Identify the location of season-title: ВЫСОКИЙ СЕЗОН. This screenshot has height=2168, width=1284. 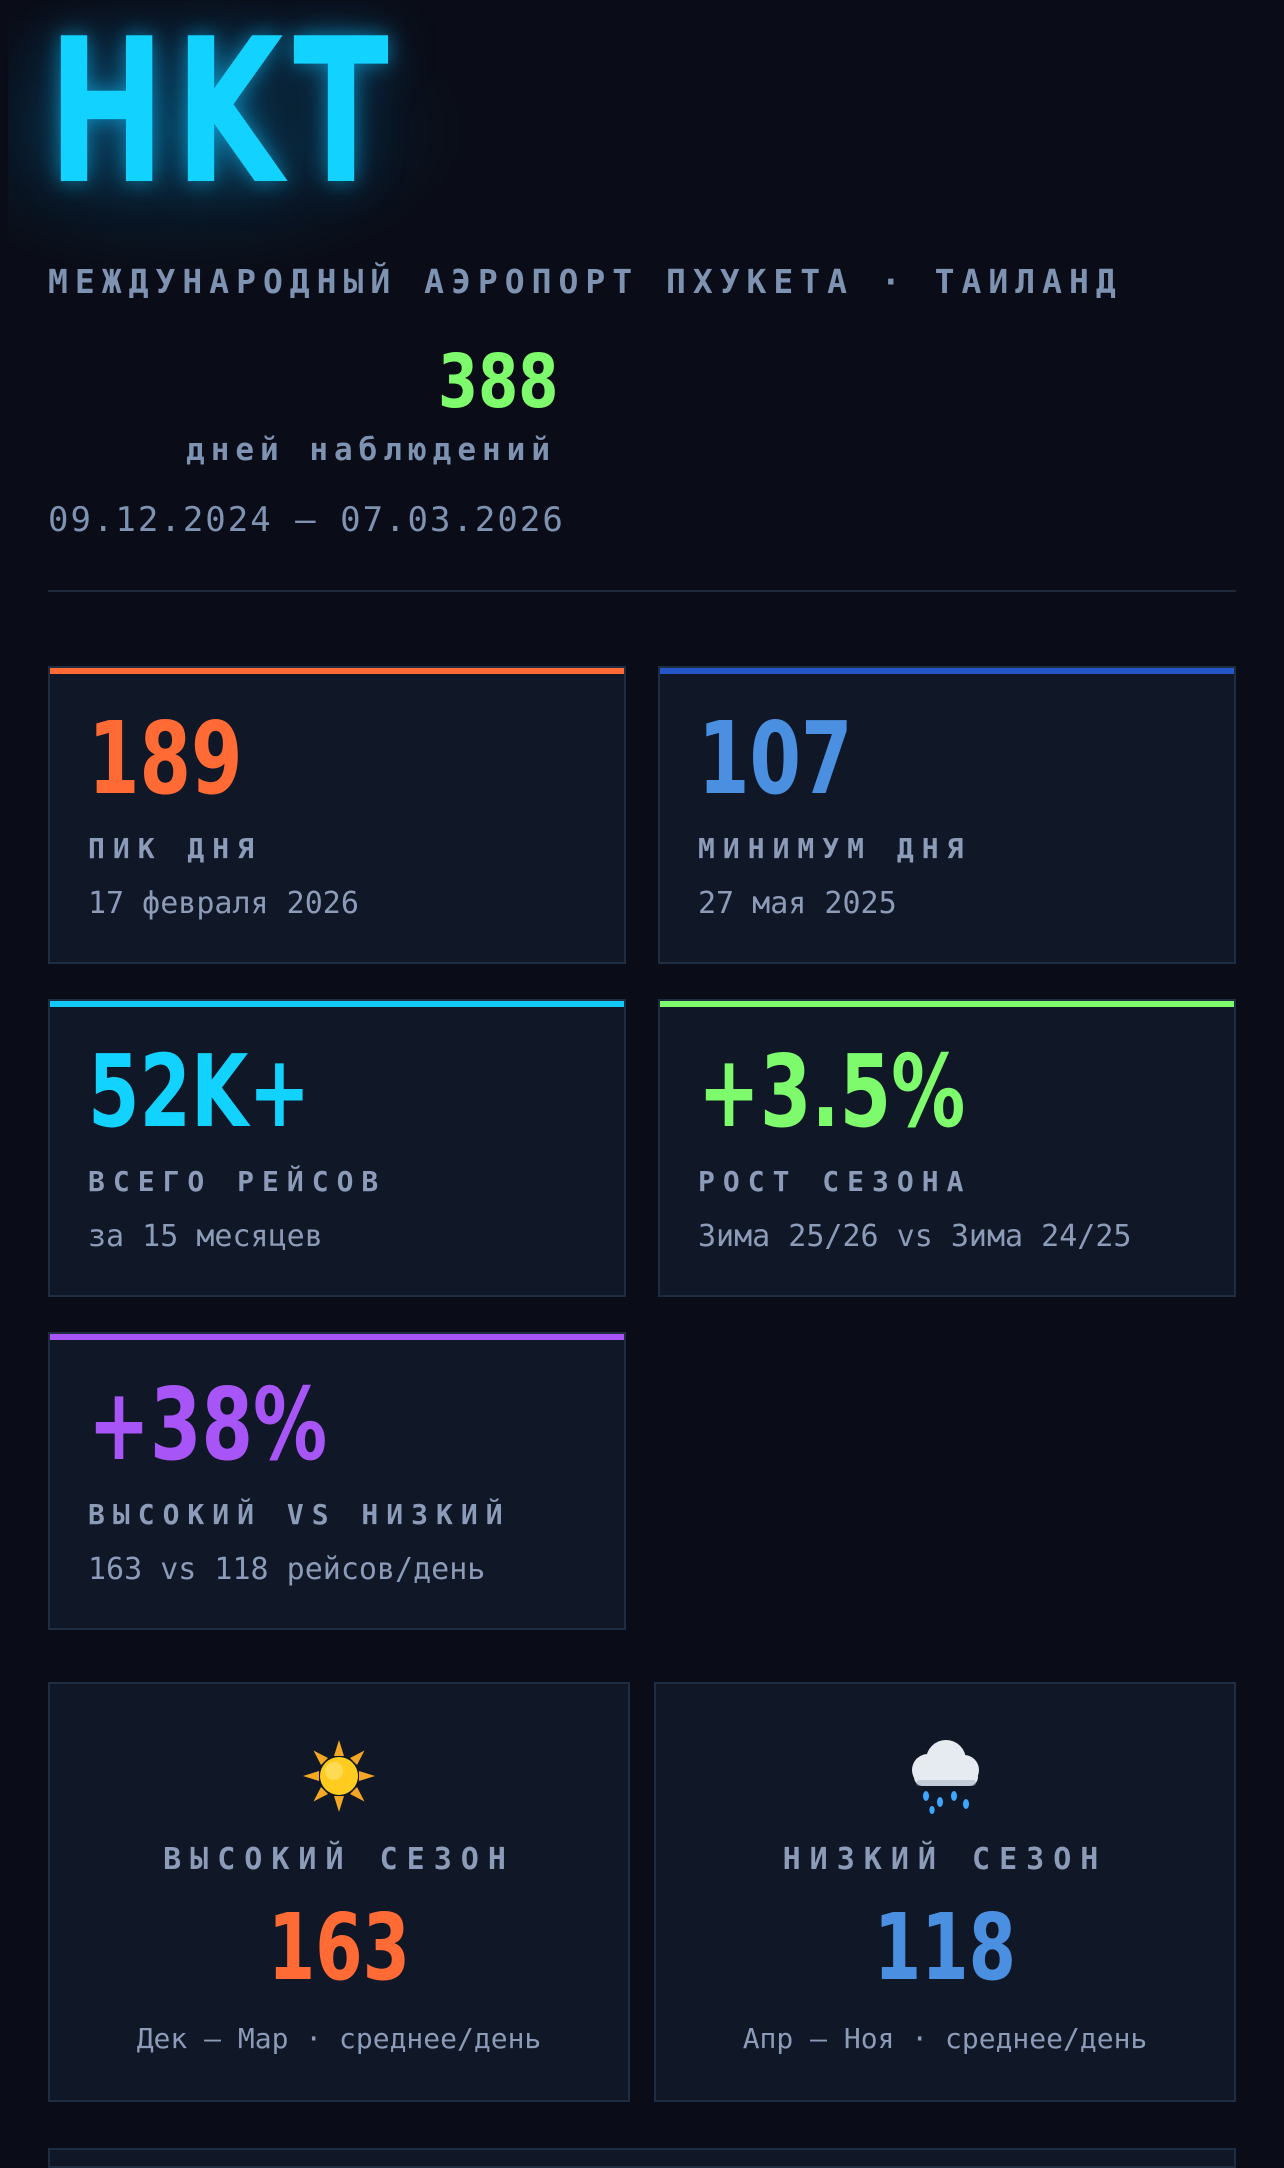
(339, 1859).